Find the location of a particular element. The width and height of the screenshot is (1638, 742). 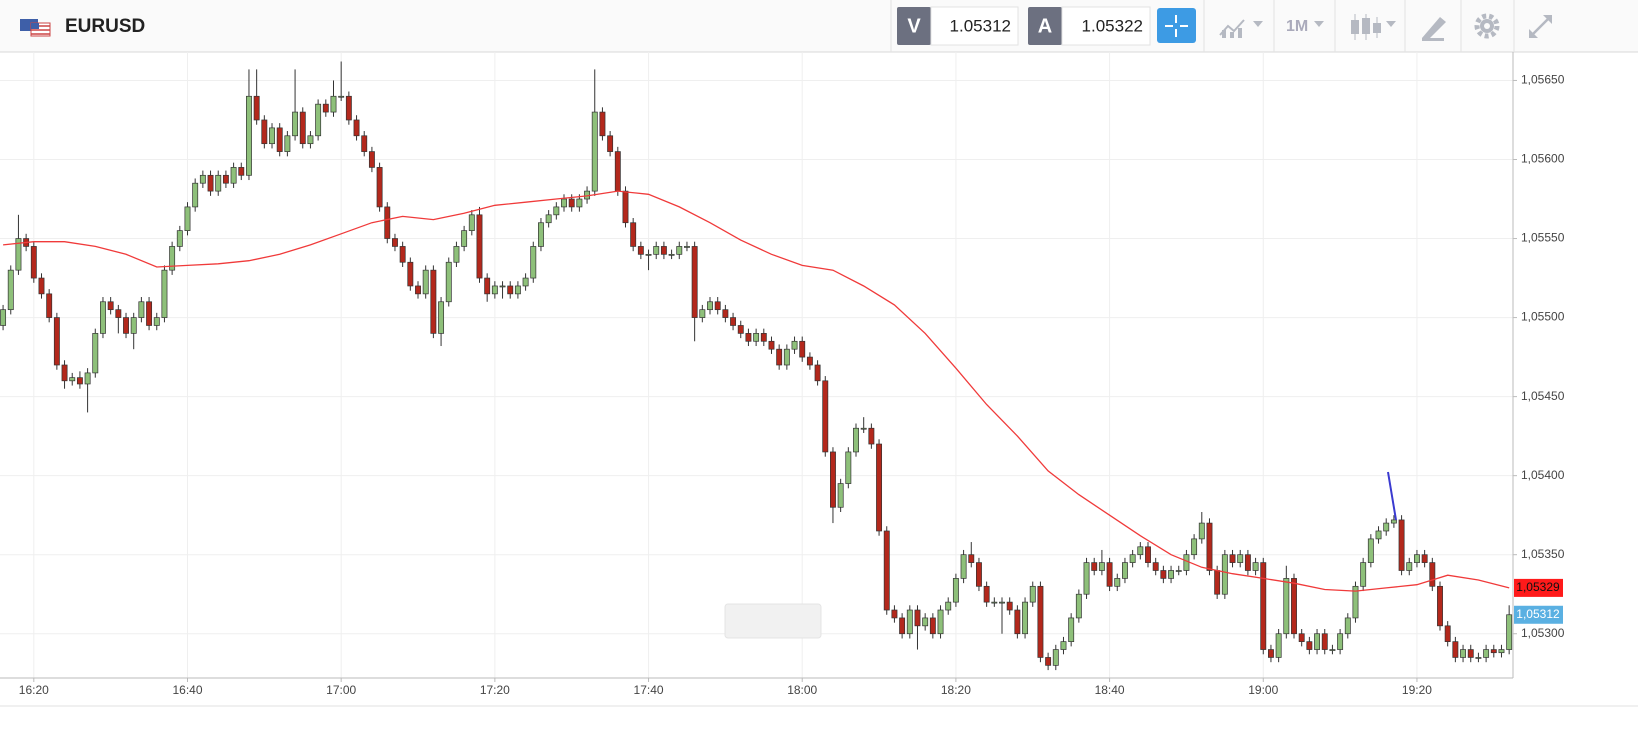

dropdown-arrow is located at coordinates (1319, 24).